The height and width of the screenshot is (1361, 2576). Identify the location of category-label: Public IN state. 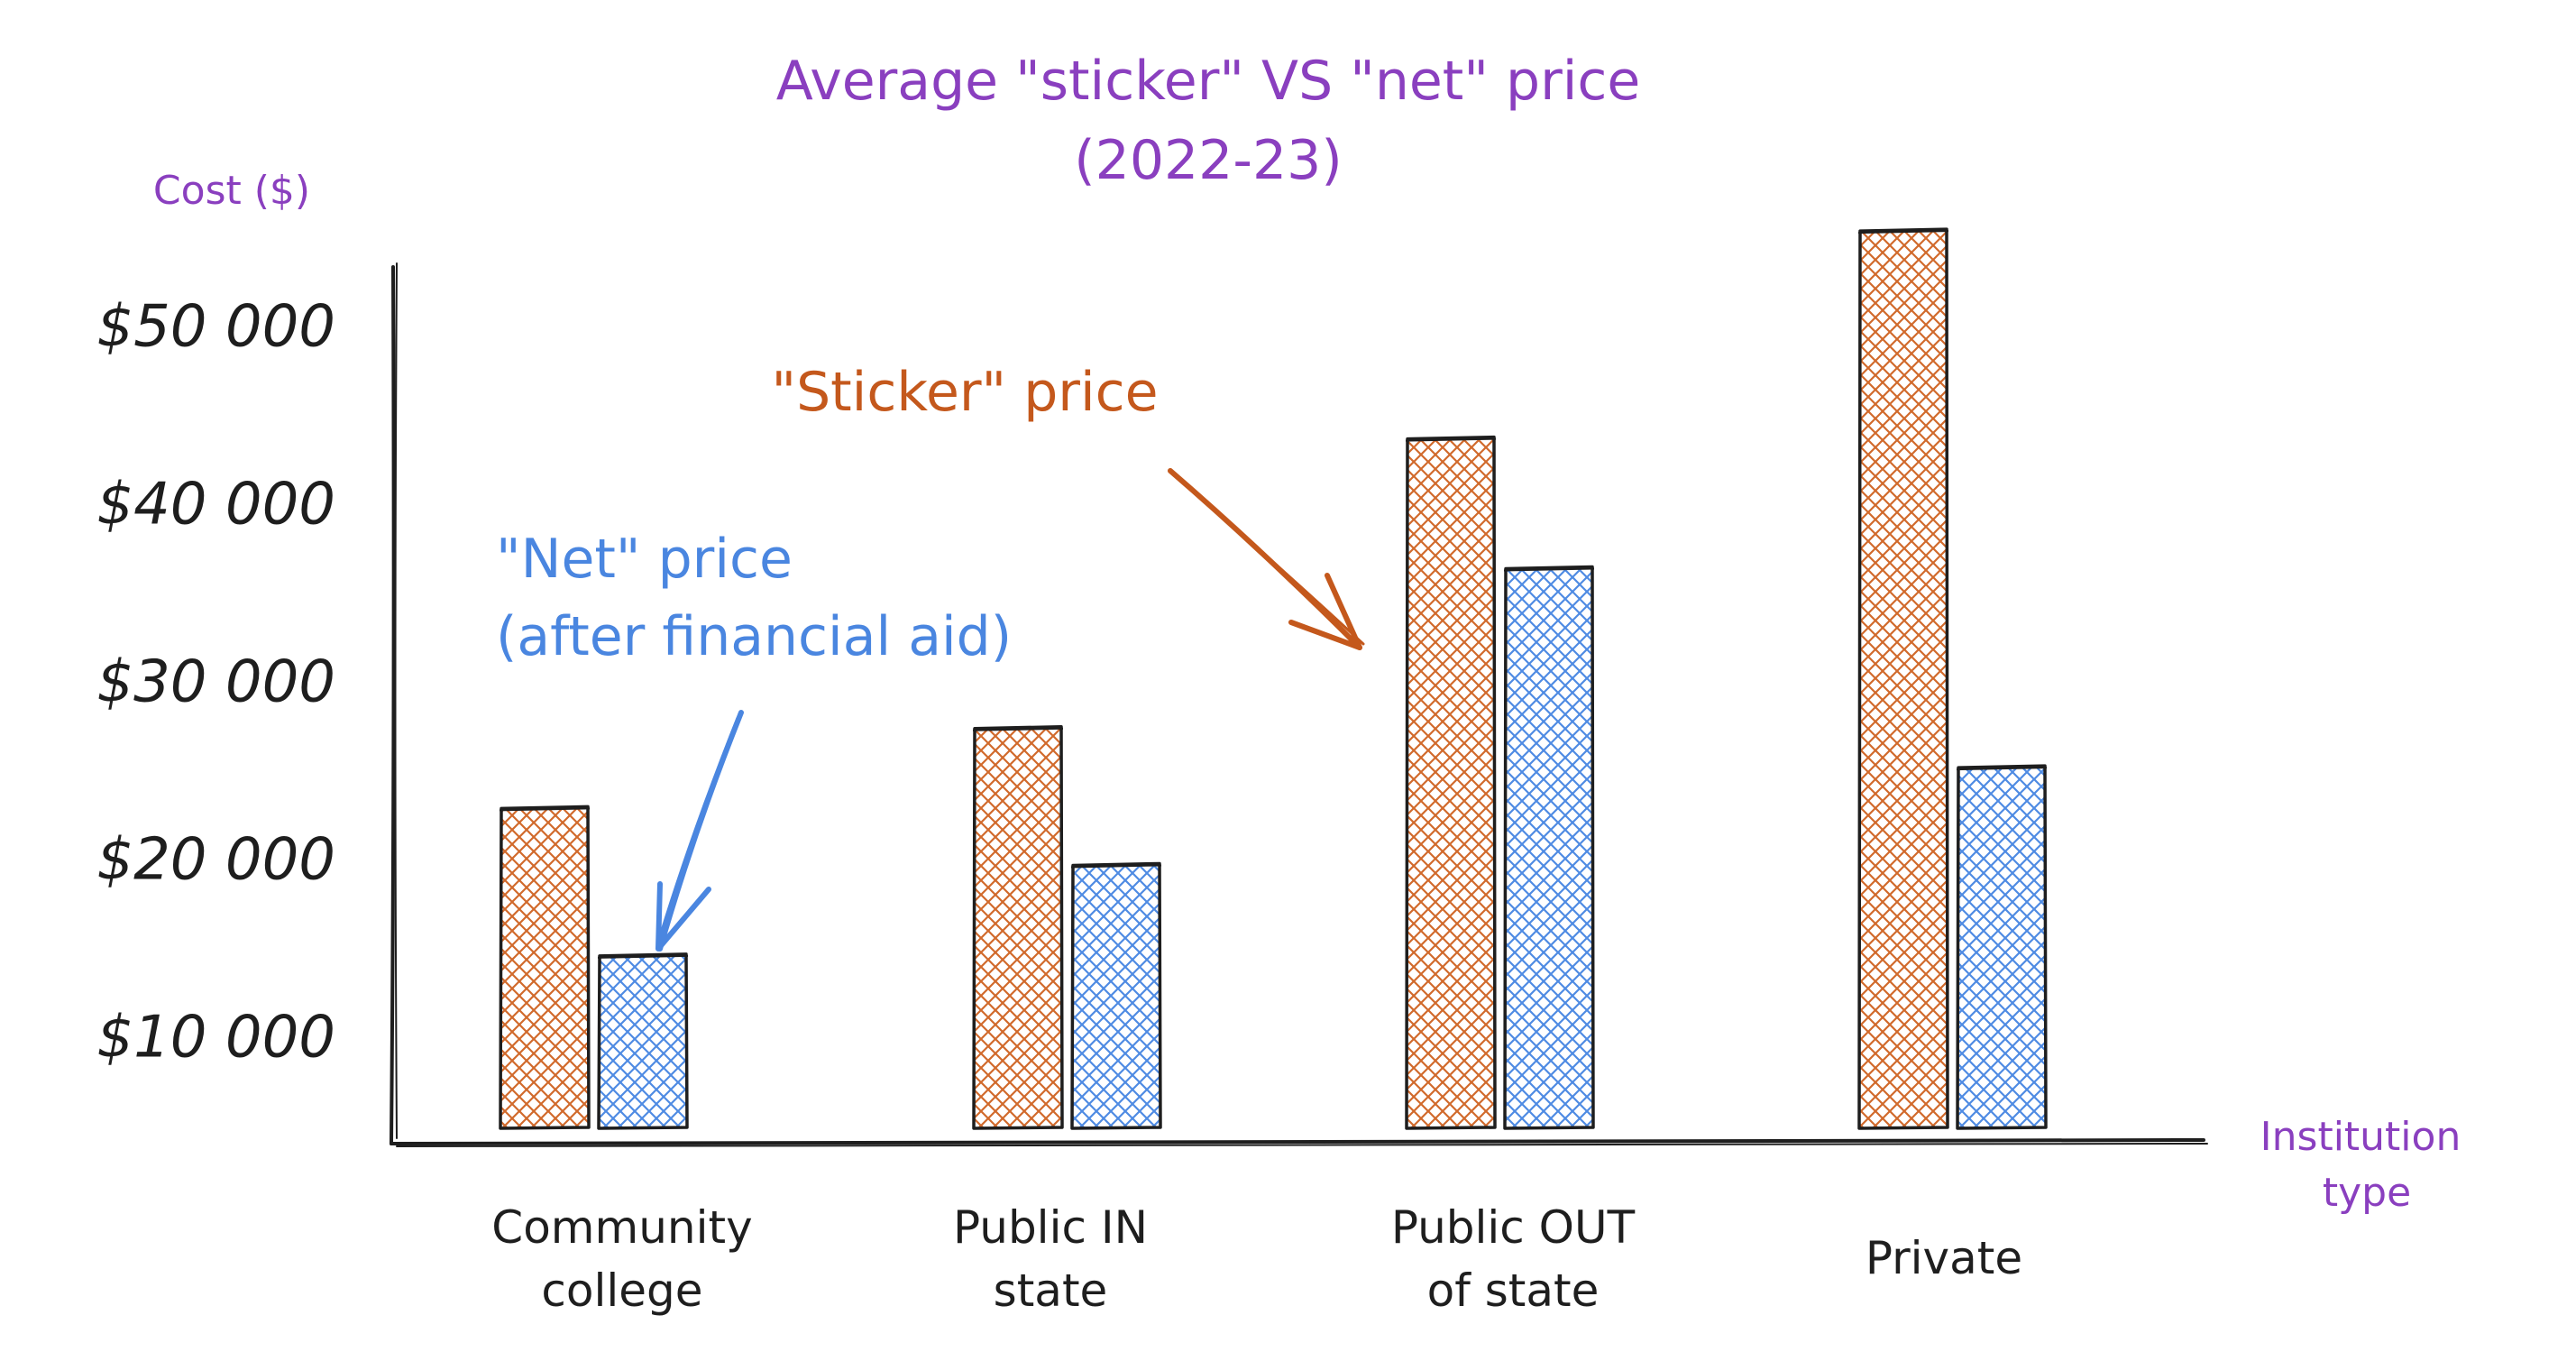
(1050, 1259).